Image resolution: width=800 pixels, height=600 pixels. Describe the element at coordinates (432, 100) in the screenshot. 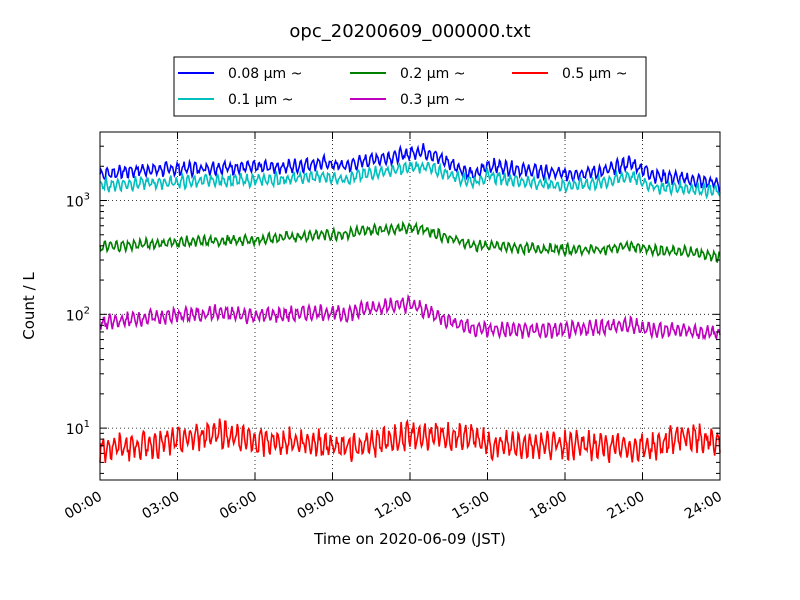

I see `legend-label: 0.3 μm ~` at that location.